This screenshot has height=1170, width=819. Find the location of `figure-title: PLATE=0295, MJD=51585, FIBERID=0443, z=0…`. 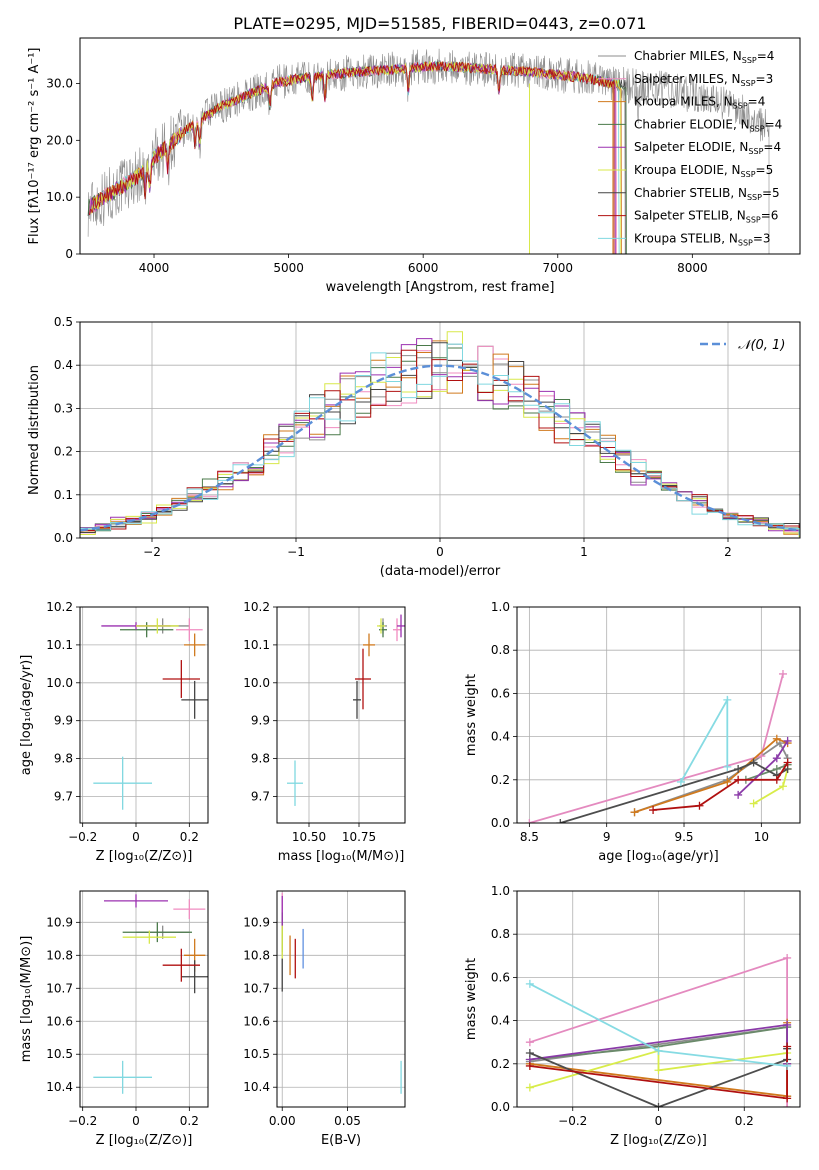

figure-title: PLATE=0295, MJD=51585, FIBERID=0443, z=0… is located at coordinates (439, 23).